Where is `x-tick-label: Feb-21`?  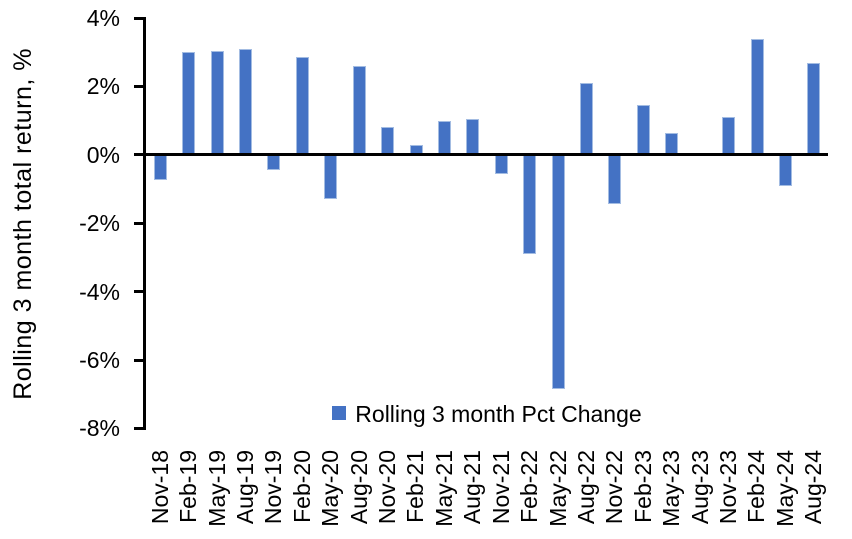 x-tick-label: Feb-21 is located at coordinates (415, 486).